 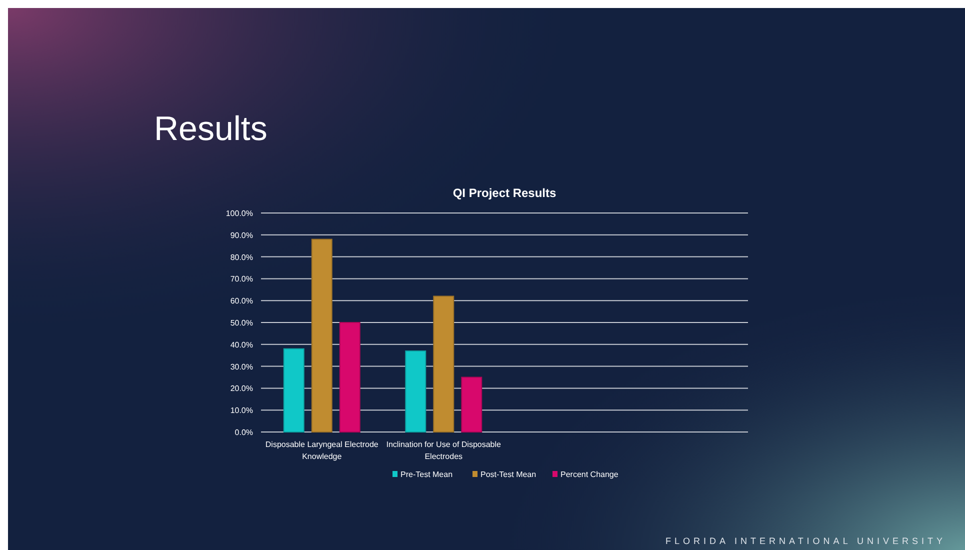 What do you see at coordinates (322, 450) in the screenshot?
I see `x-tick-label: Disposable Laryngeal Electrode Knowledge` at bounding box center [322, 450].